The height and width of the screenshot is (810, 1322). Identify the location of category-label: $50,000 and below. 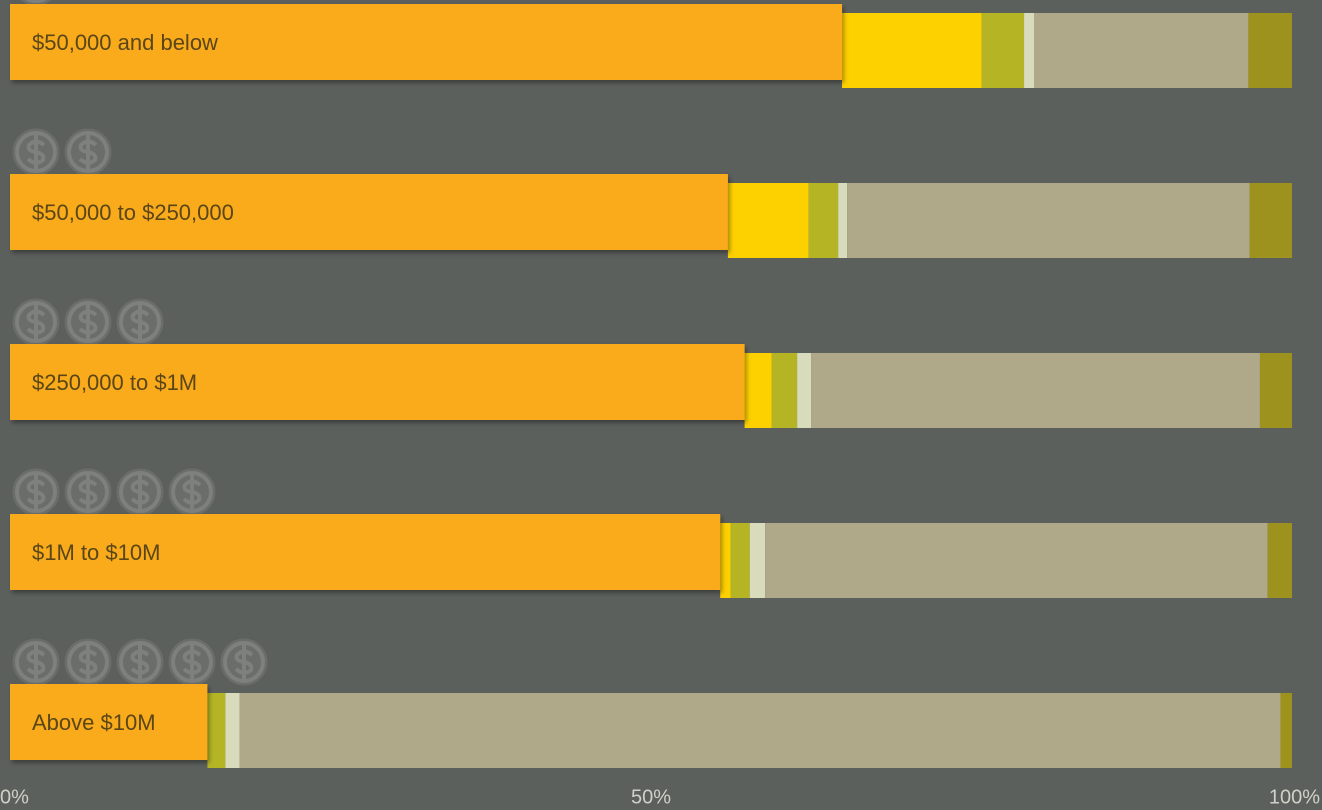
(125, 42).